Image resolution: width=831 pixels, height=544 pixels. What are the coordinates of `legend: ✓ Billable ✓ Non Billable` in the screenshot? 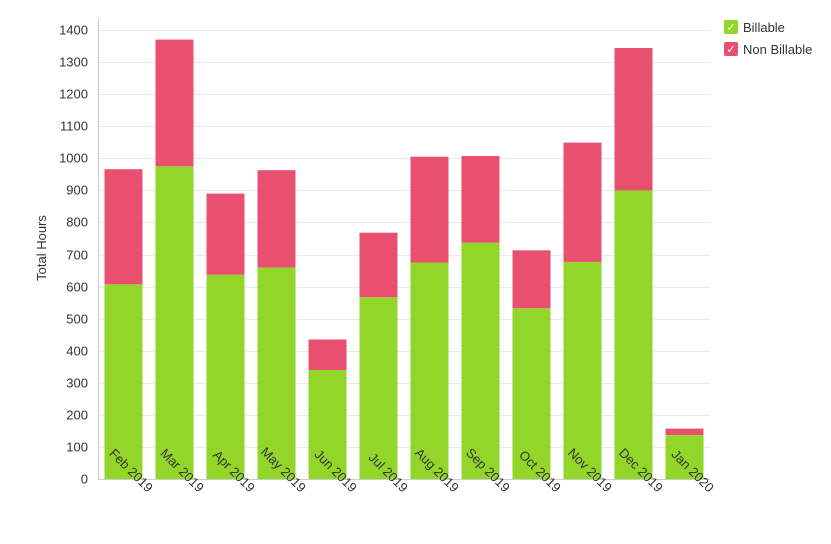 It's located at (768, 38).